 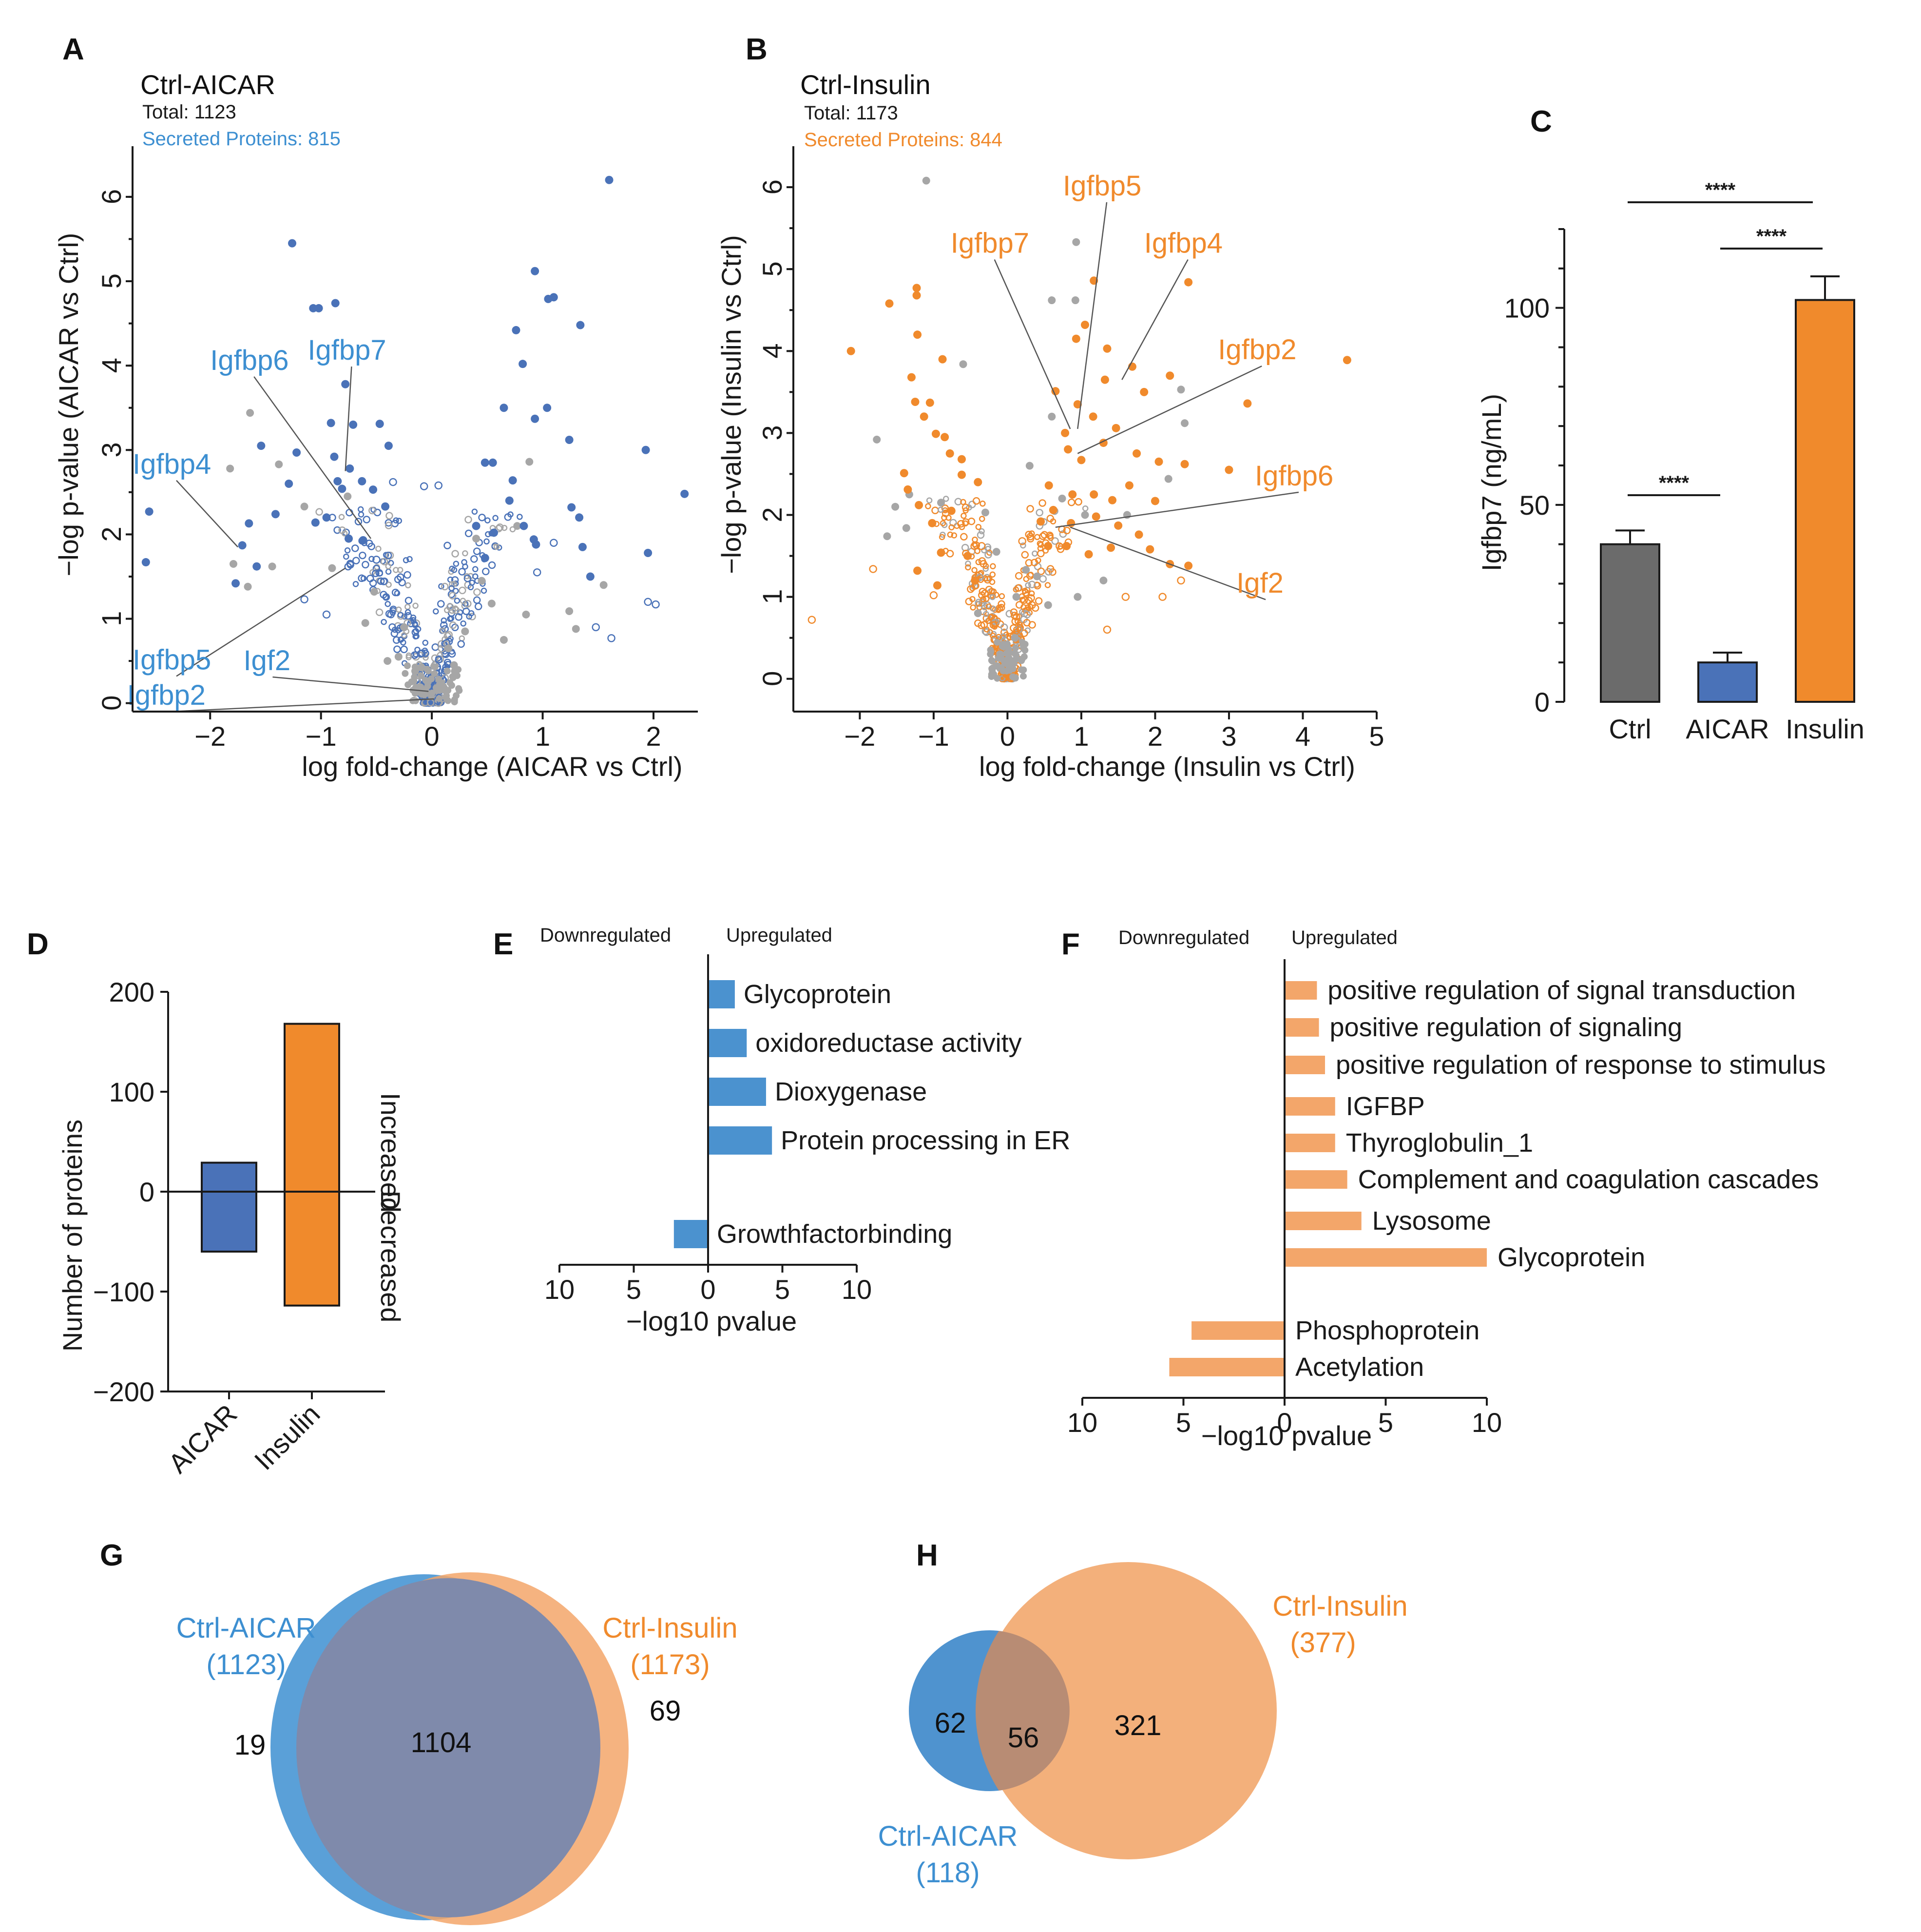 I want to click on gene-label: Igfbp5, so click(x=1102, y=186).